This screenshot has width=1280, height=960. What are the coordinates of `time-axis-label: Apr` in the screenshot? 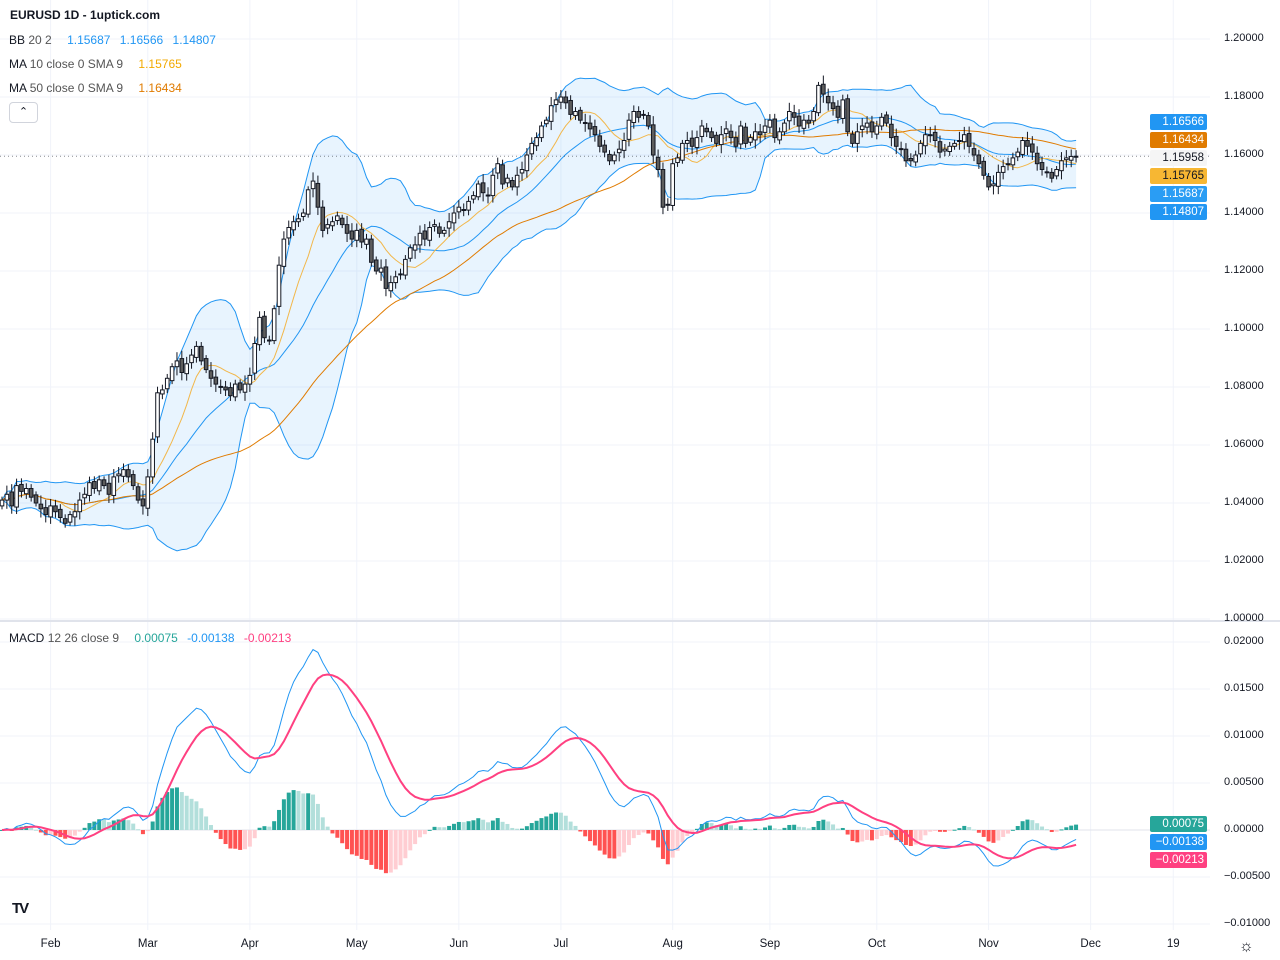 It's located at (249, 944).